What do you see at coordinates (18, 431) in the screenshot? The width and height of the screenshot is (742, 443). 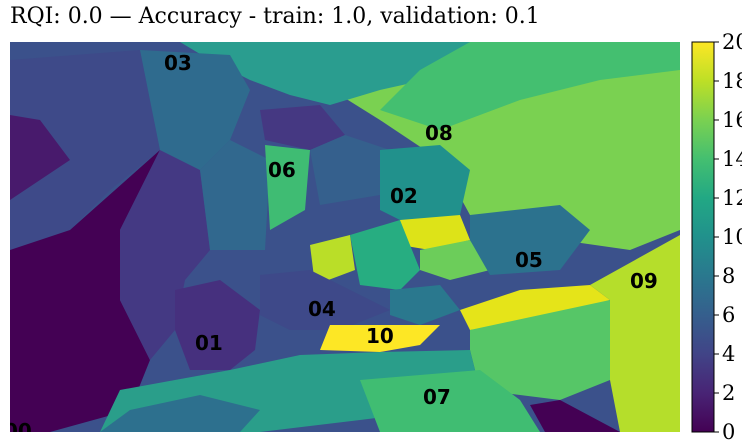 I see `region-label: 00` at bounding box center [18, 431].